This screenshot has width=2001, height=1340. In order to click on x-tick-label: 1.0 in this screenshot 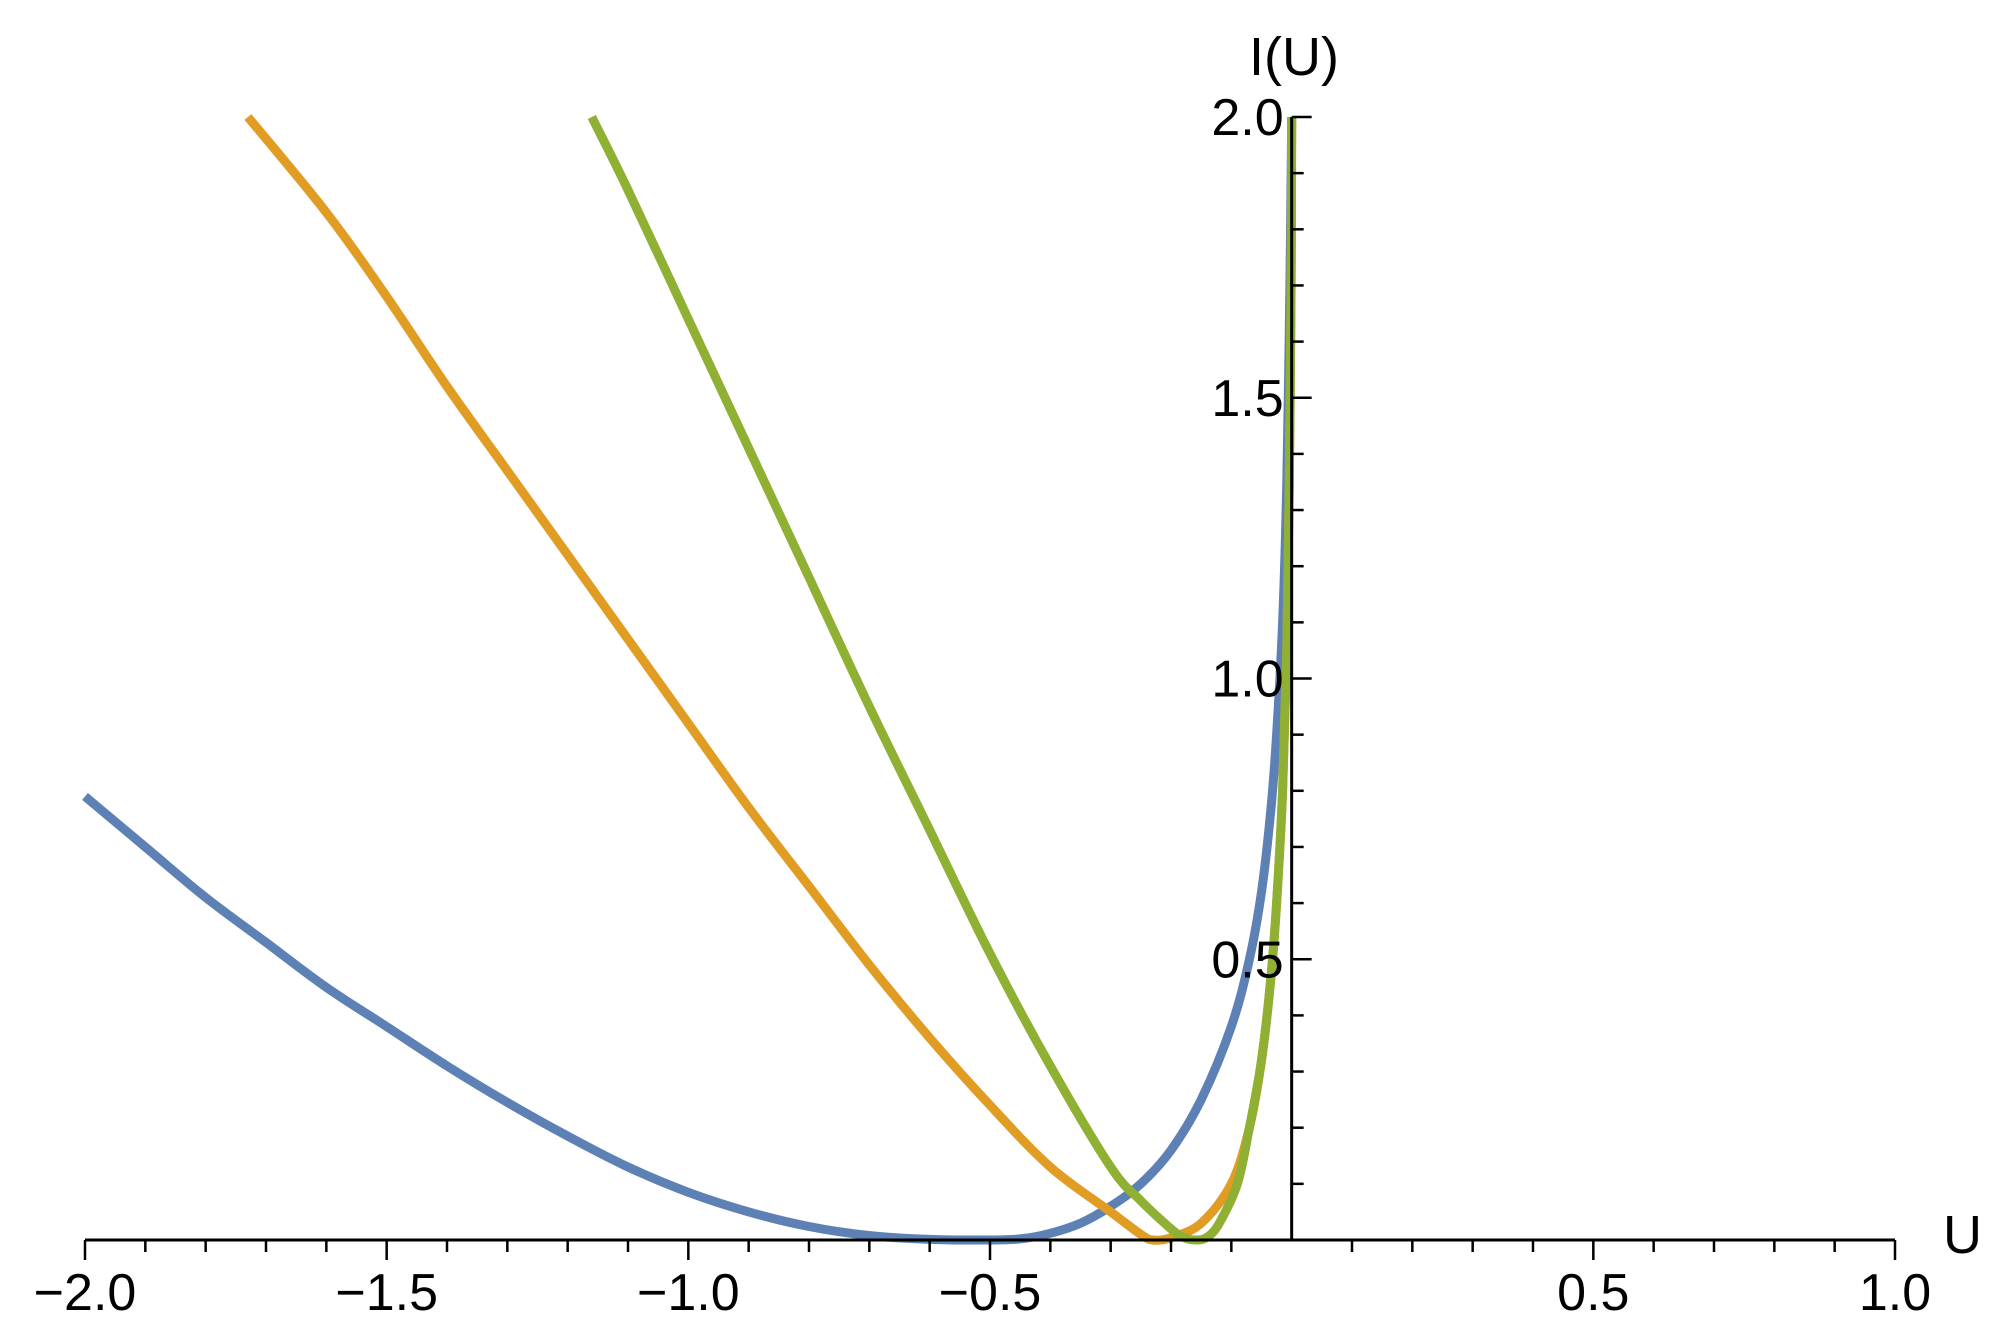, I will do `click(1895, 1293)`.